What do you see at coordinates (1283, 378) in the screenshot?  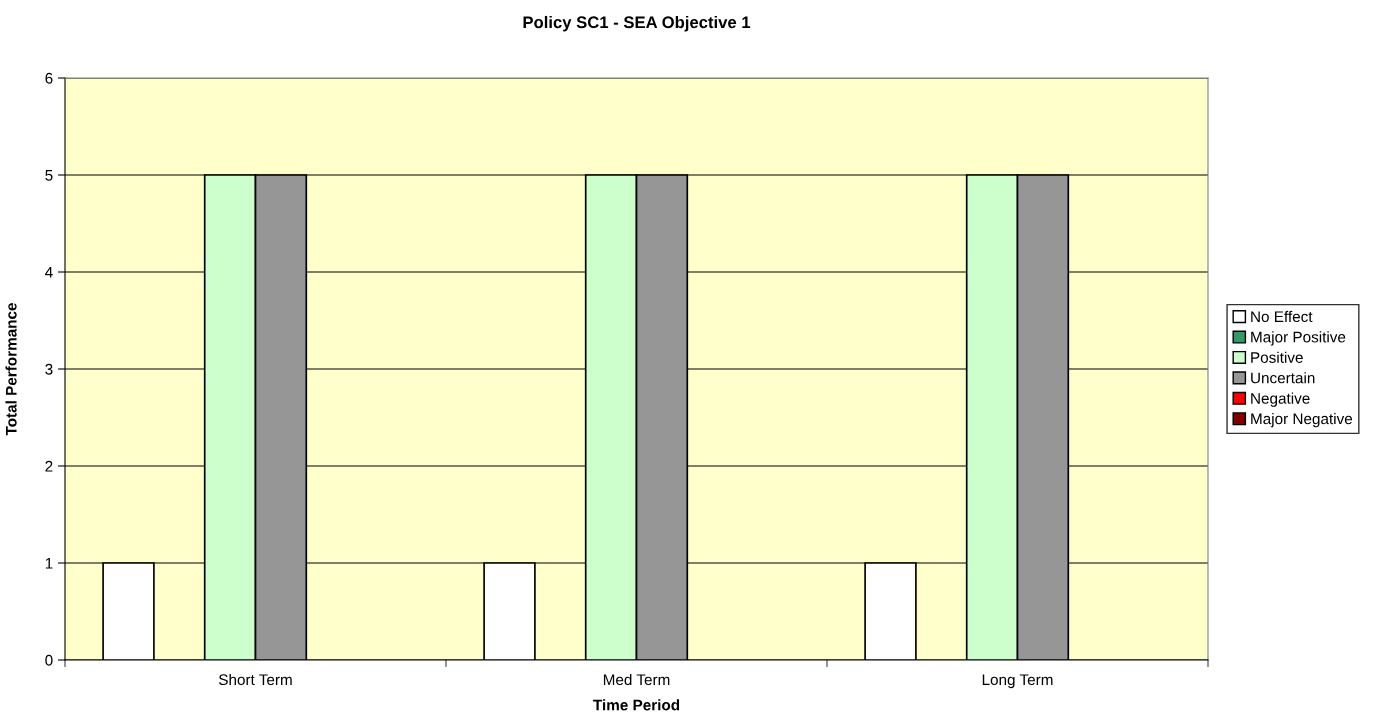 I see `legend-label: Uncertain` at bounding box center [1283, 378].